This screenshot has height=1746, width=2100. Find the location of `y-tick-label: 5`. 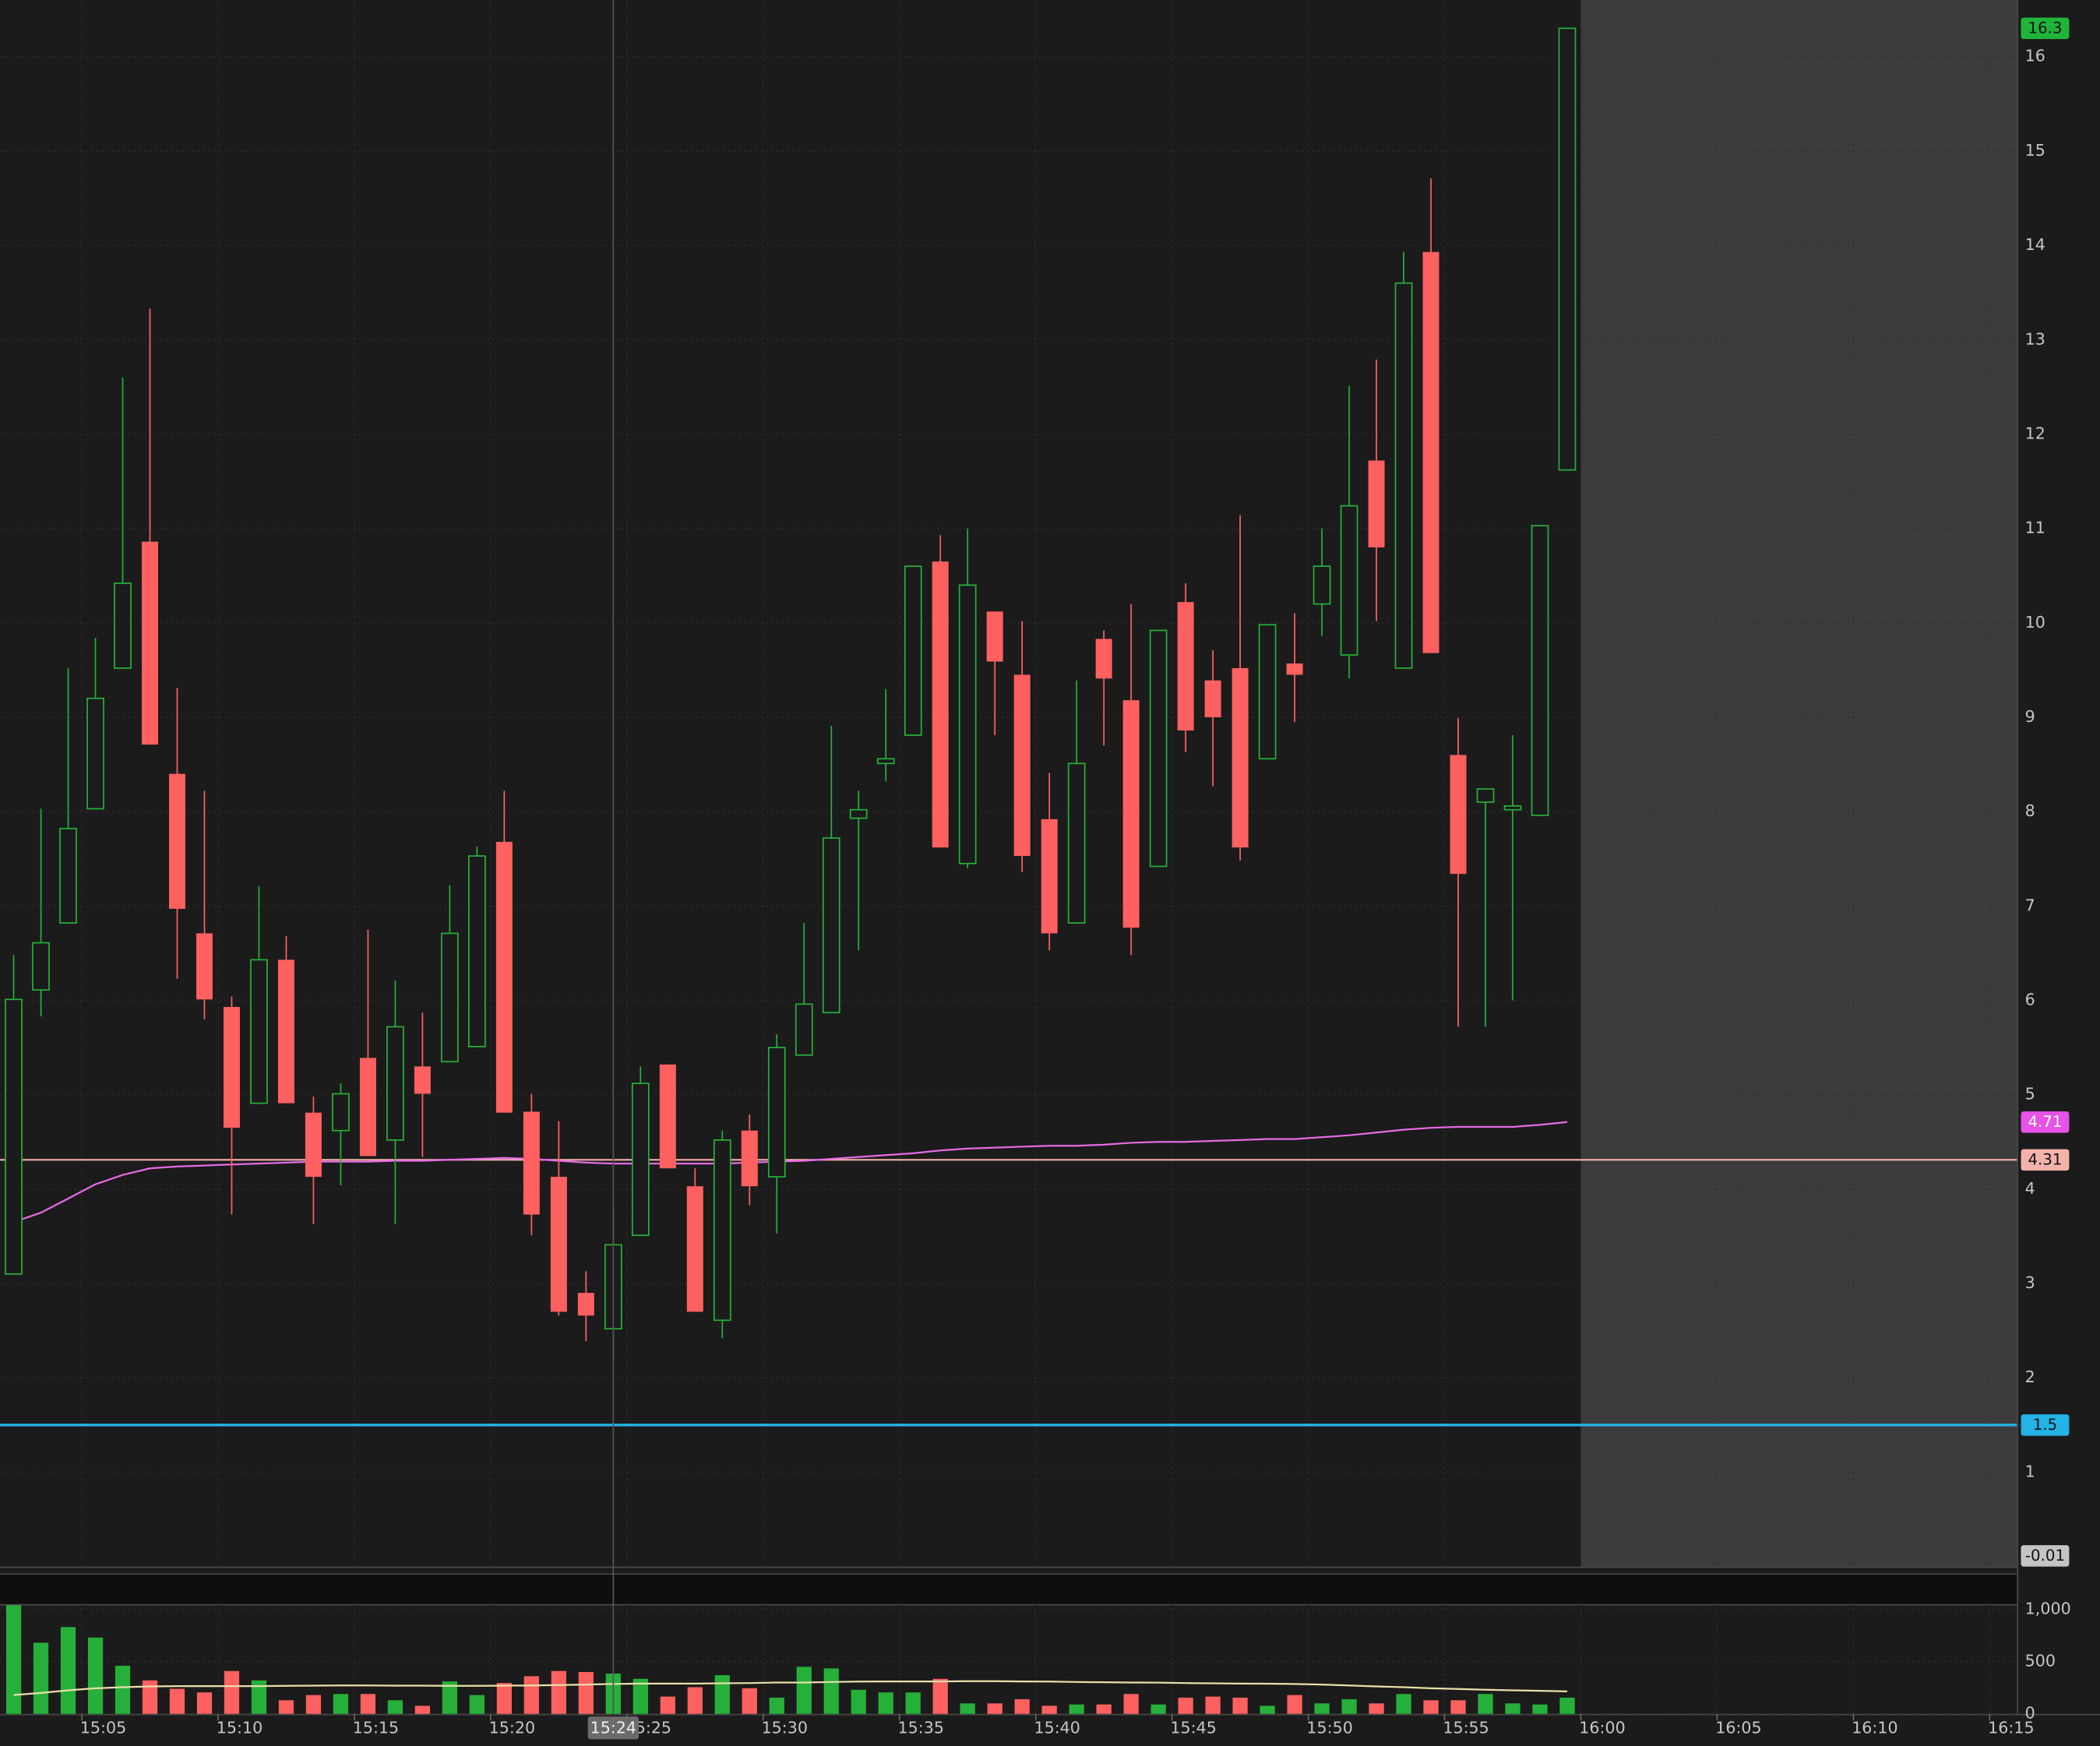

y-tick-label: 5 is located at coordinates (2030, 1095).